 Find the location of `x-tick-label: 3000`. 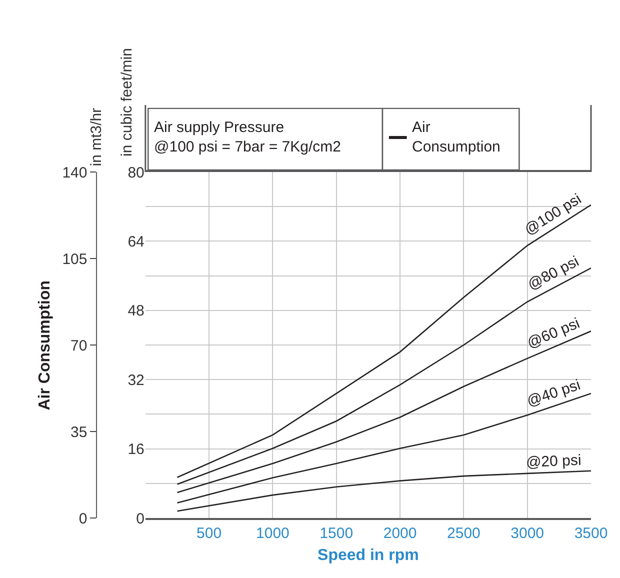

x-tick-label: 3000 is located at coordinates (527, 533).